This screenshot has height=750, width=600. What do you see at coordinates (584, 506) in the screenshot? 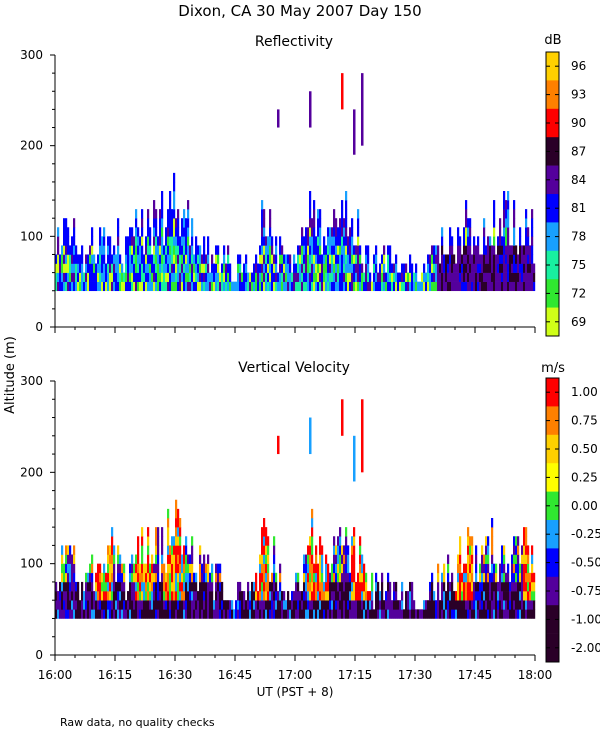
I see `colorbar-label: 0.00` at bounding box center [584, 506].